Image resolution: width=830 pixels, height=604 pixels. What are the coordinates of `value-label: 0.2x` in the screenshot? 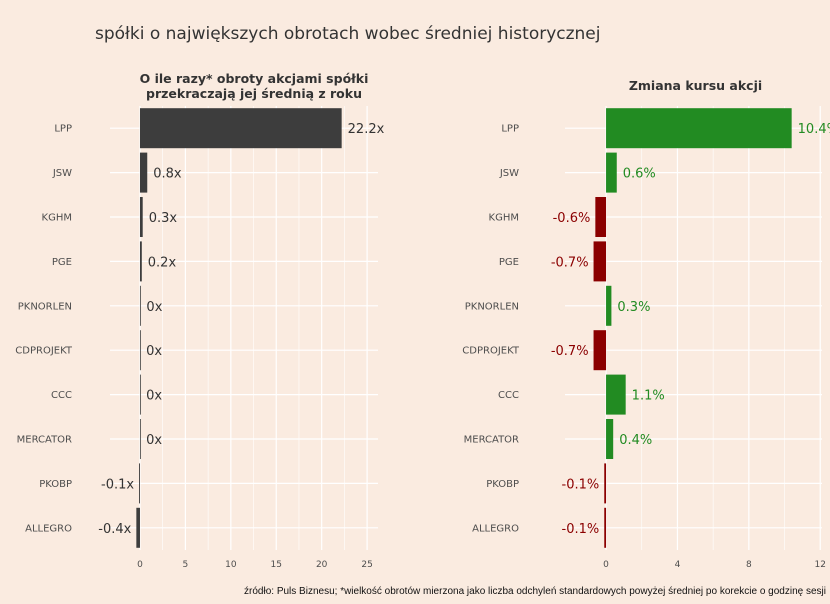 It's located at (162, 262).